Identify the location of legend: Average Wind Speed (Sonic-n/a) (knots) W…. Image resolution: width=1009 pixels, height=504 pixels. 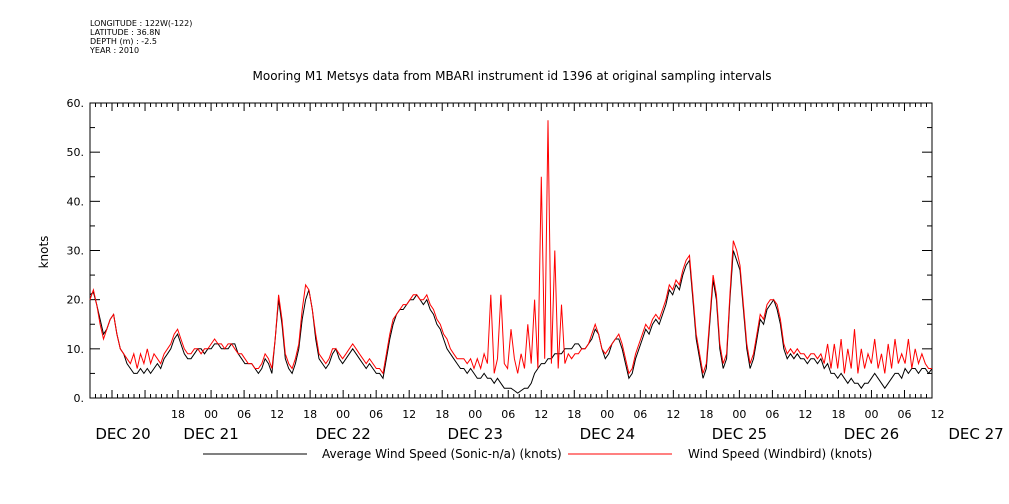
(537, 454).